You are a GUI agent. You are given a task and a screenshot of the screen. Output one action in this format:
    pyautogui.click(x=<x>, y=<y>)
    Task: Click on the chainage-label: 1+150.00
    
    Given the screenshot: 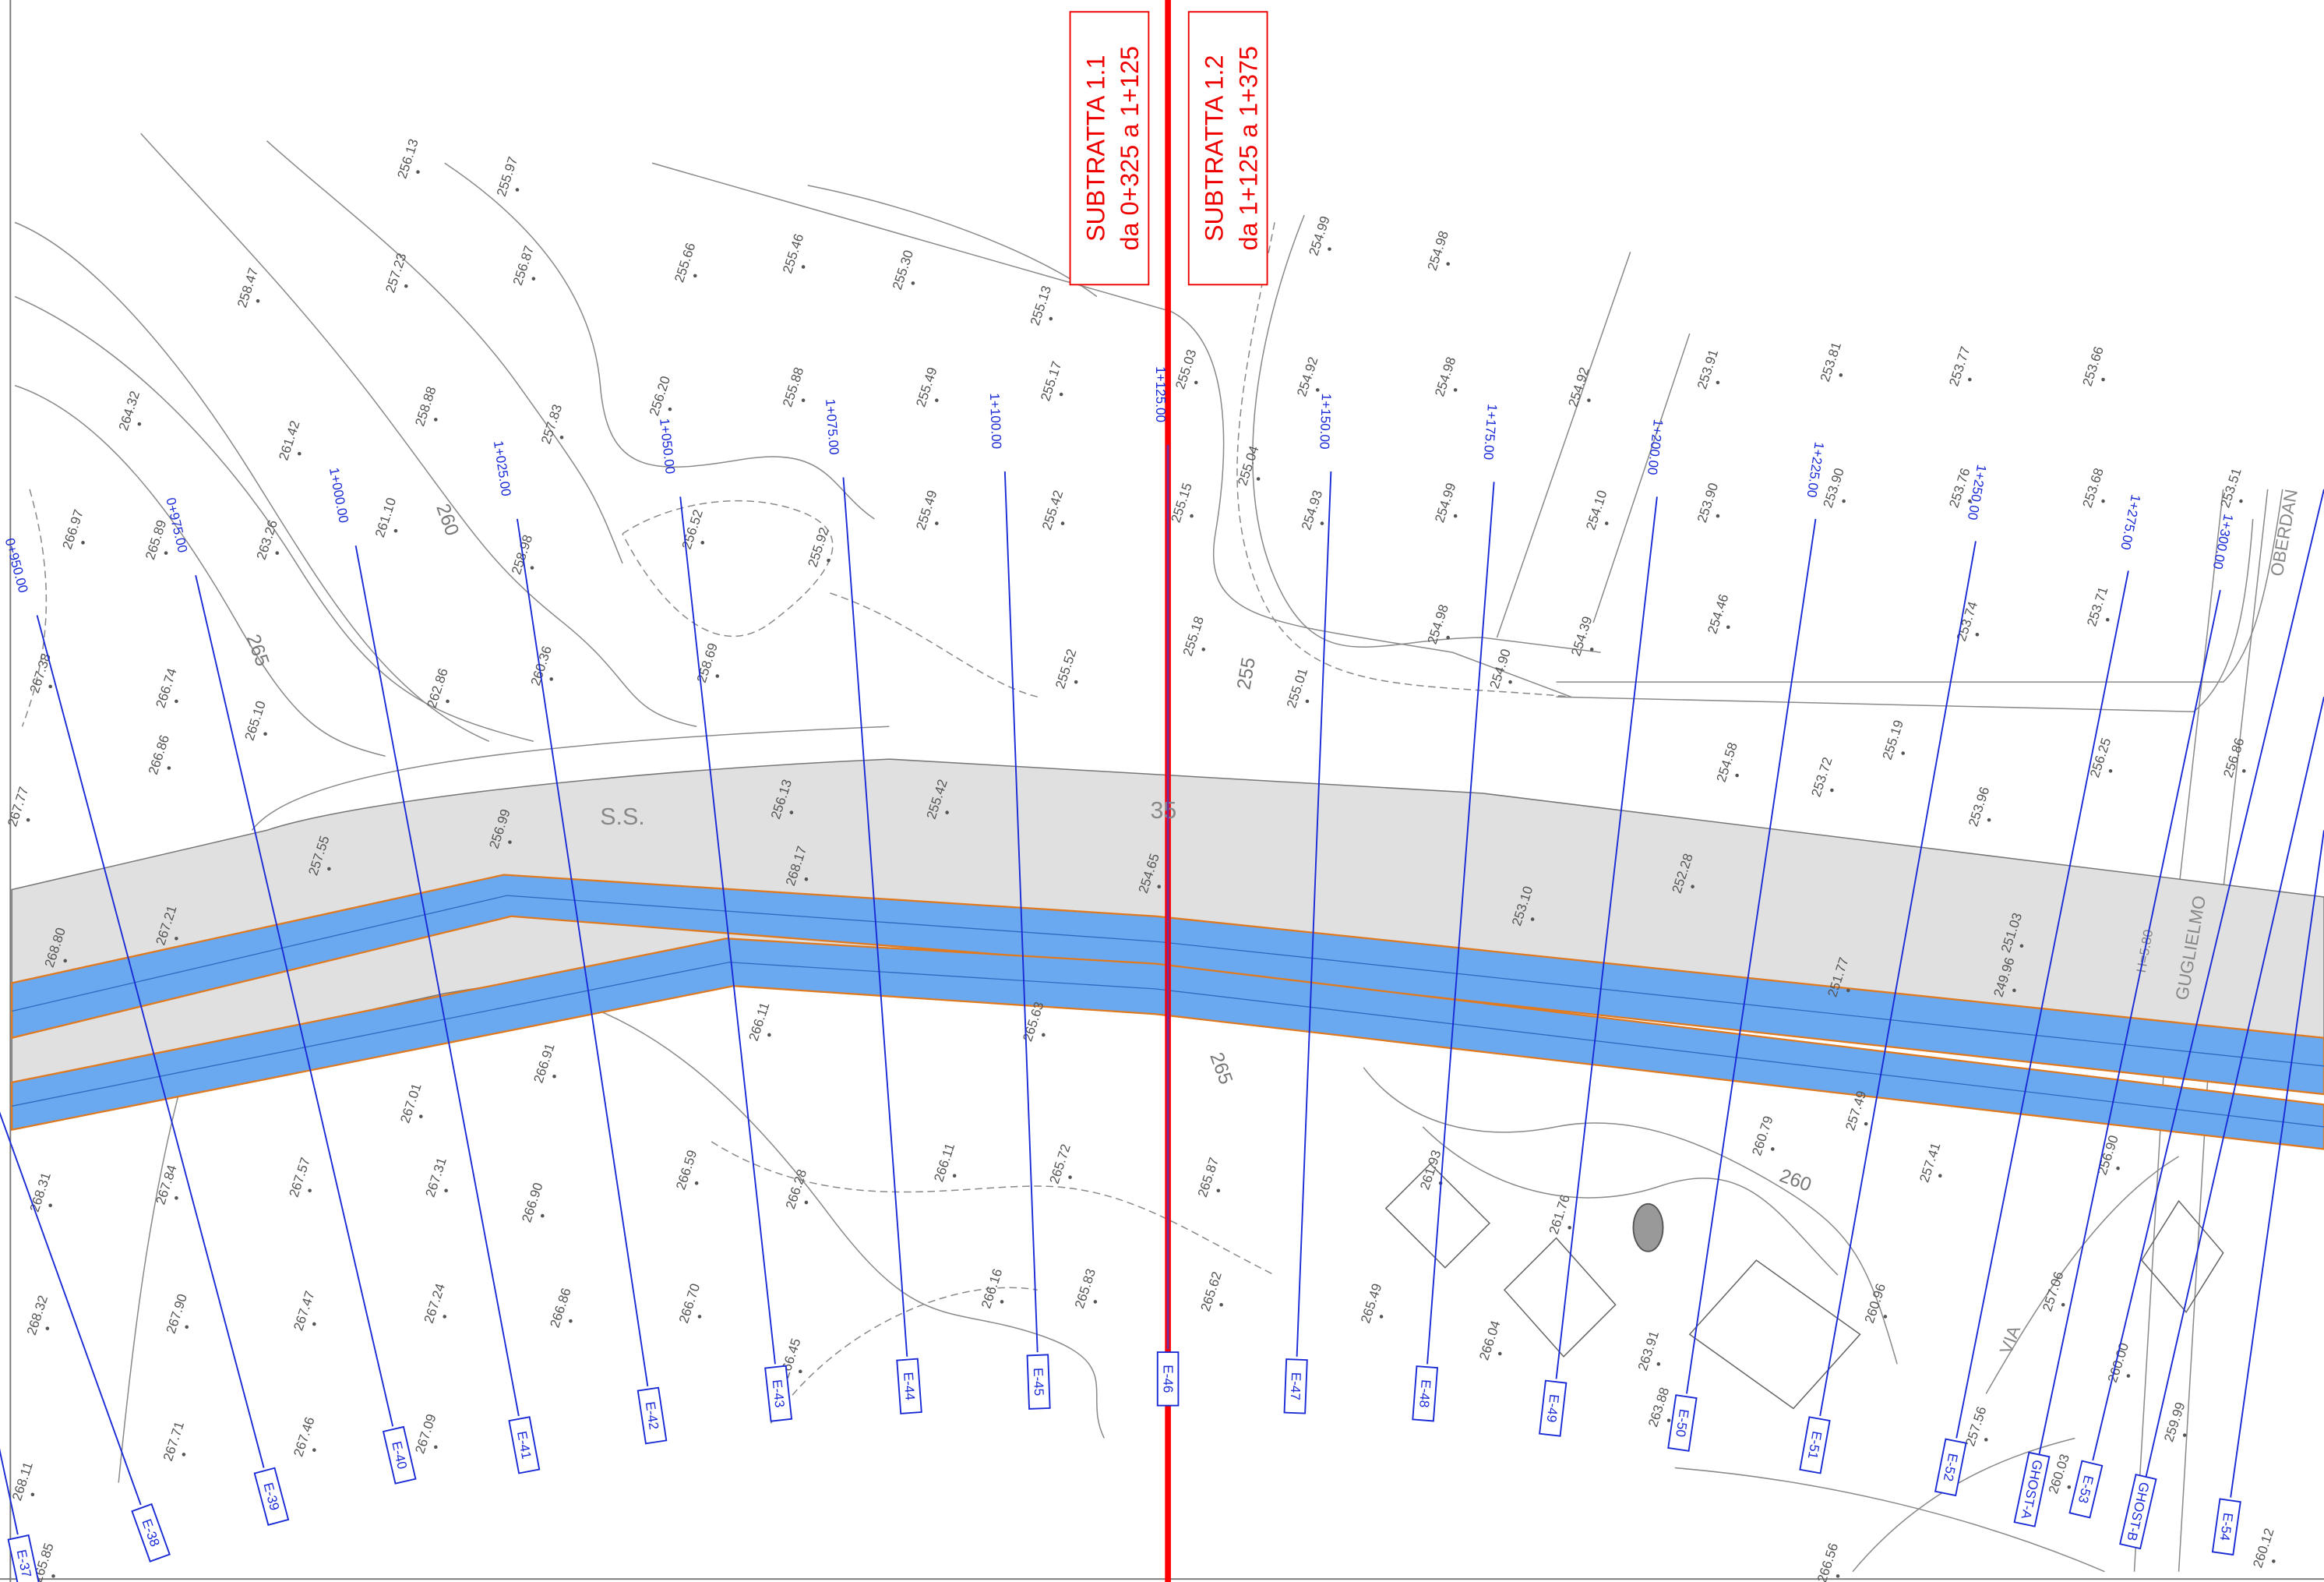 What is the action you would take?
    pyautogui.click(x=1326, y=421)
    